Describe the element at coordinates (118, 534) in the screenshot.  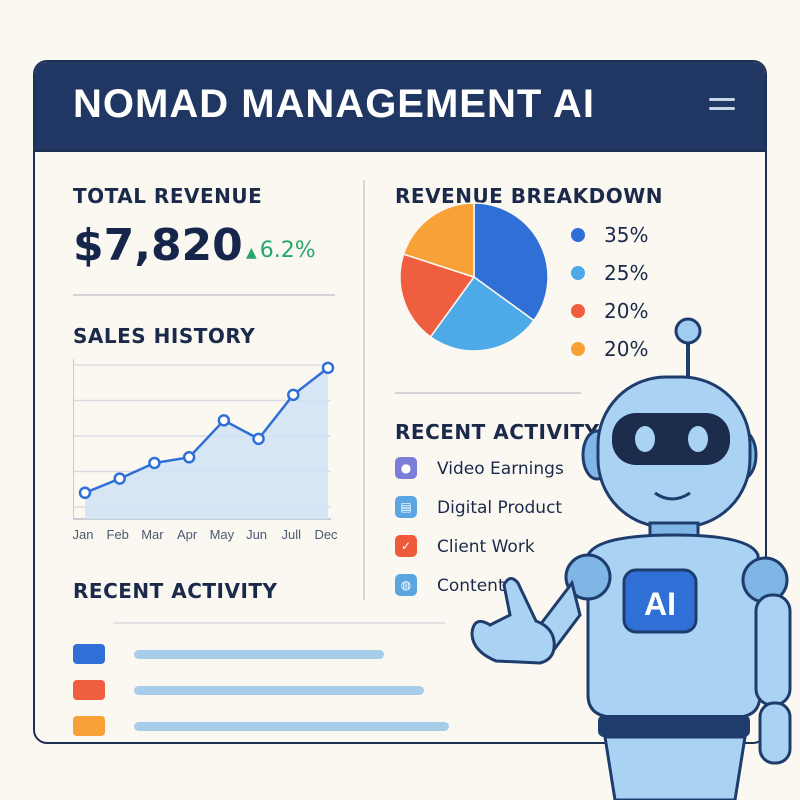
I see `x-tick-label: Feb` at that location.